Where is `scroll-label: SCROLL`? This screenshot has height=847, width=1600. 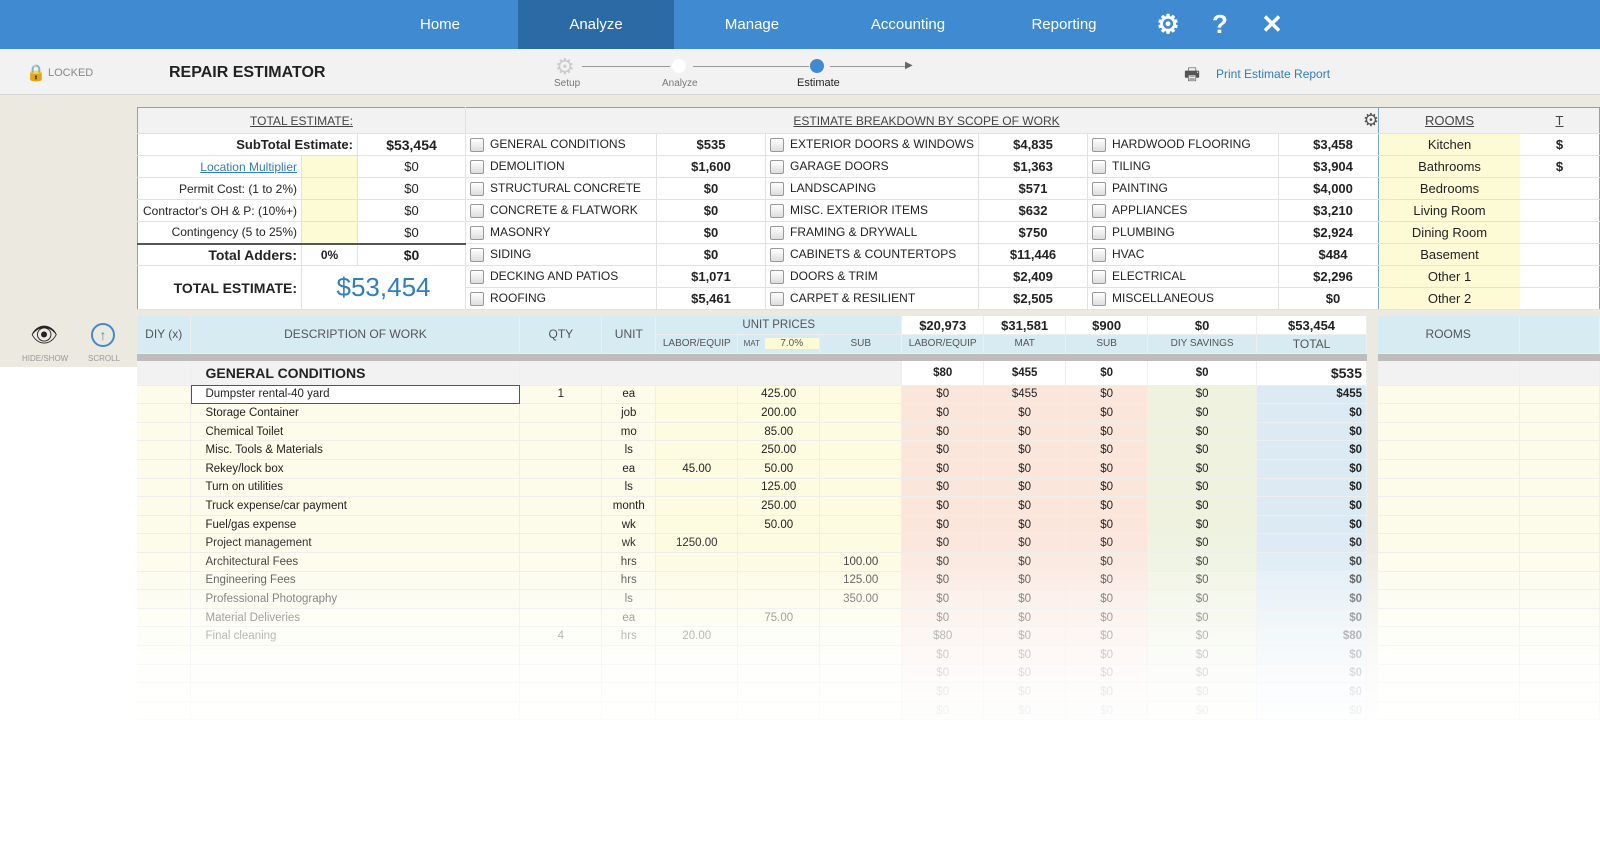
scroll-label: SCROLL is located at coordinates (104, 358).